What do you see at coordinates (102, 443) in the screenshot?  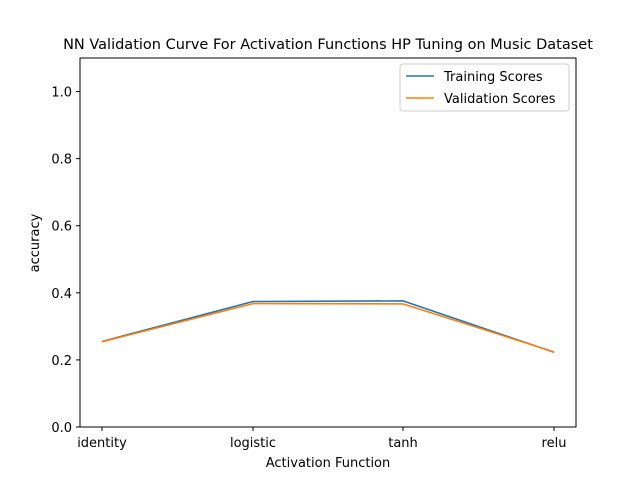 I see `x-tick-label: identity` at bounding box center [102, 443].